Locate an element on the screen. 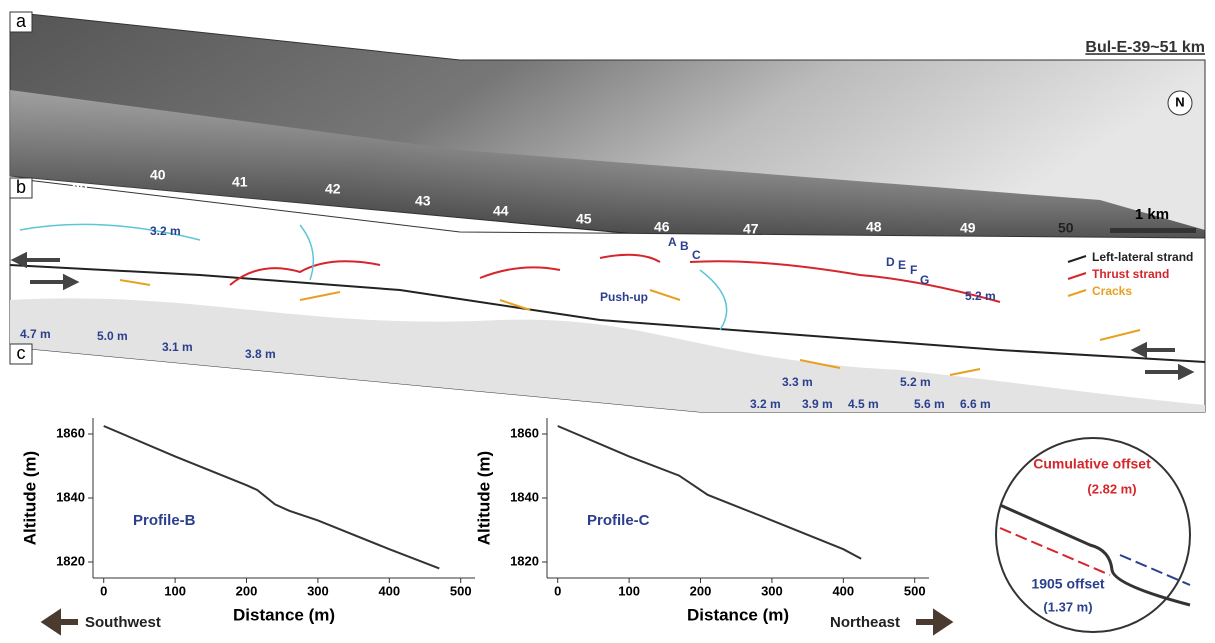  km-markers: 39 40 41 42 43 44 45 46 47 48 49 50 is located at coordinates (573, 202).